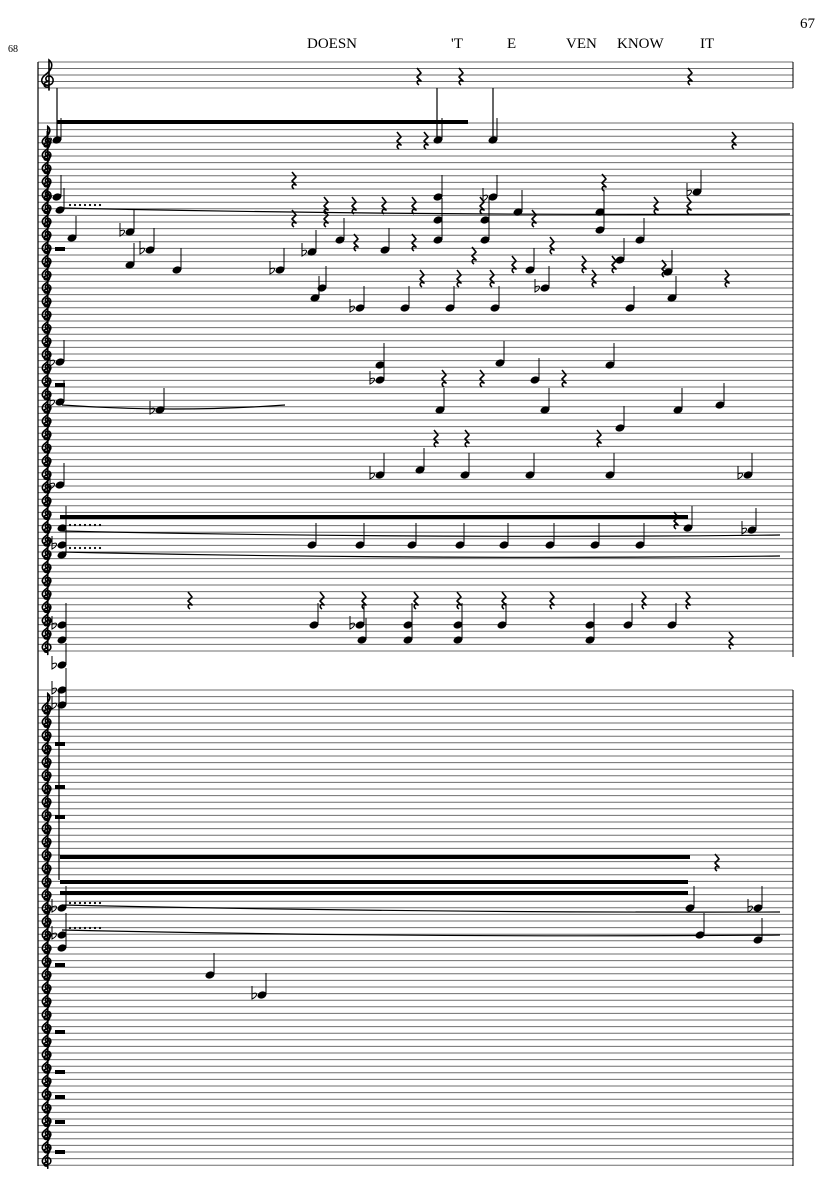  I want to click on measure-number: 68, so click(13, 49).